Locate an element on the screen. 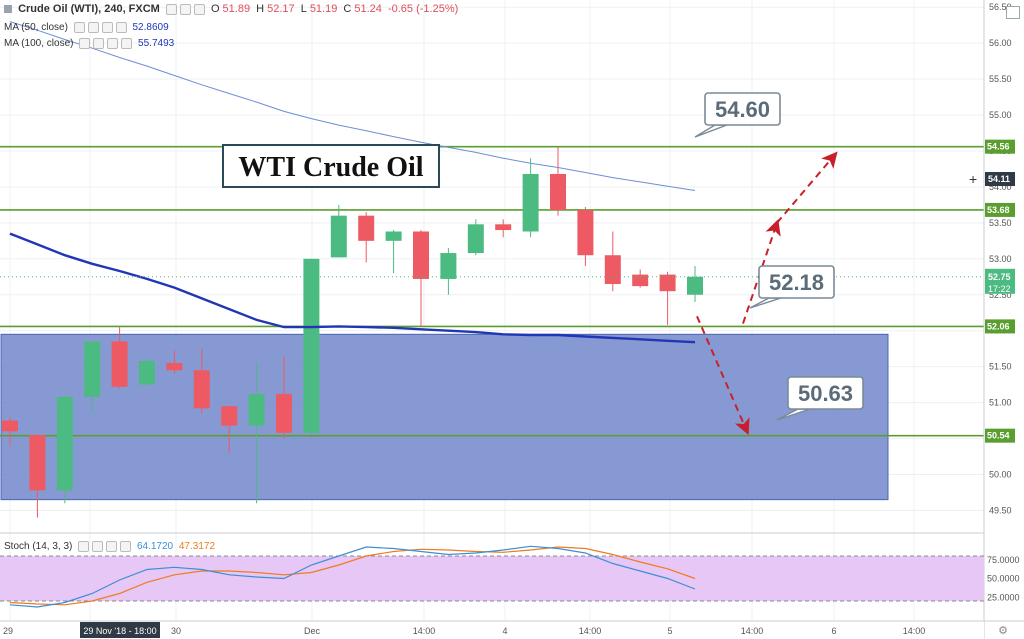 This screenshot has height=639, width=1024. stoch-d-line is located at coordinates (352, 576).